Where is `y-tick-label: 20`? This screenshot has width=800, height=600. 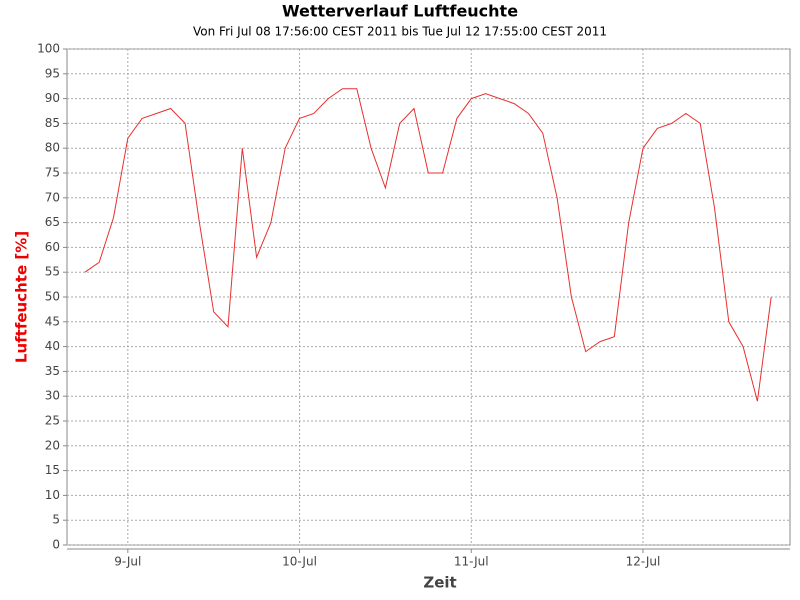 y-tick-label: 20 is located at coordinates (52, 445).